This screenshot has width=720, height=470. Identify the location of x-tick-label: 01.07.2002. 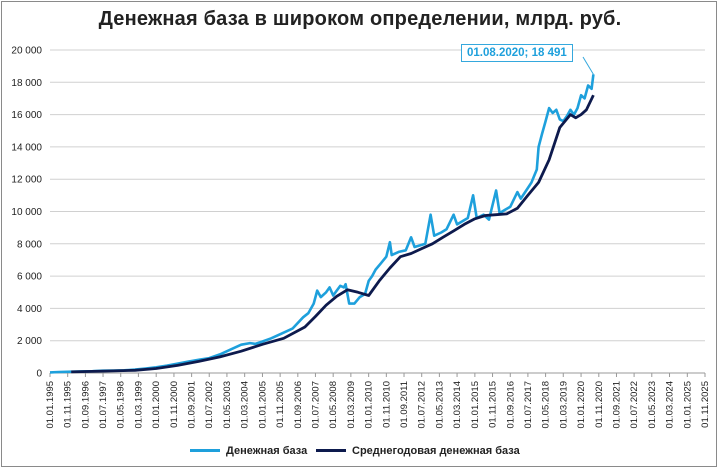
(209, 405).